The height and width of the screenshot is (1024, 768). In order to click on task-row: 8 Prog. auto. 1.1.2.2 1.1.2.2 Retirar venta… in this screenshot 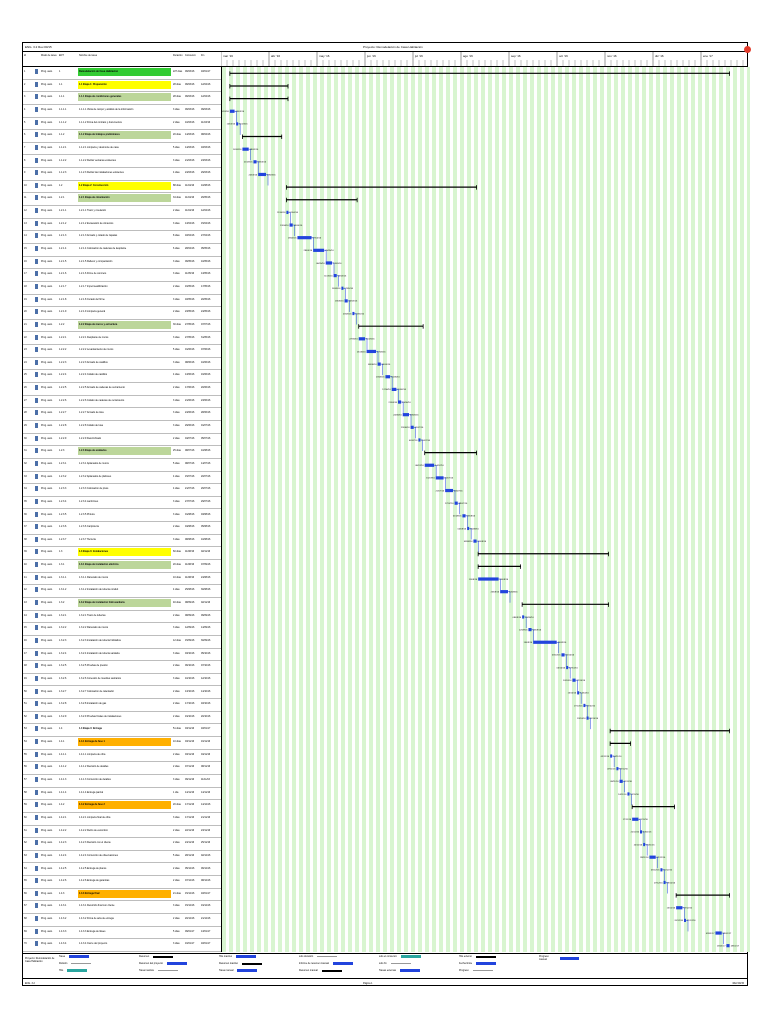, I will do `click(122, 162)`.